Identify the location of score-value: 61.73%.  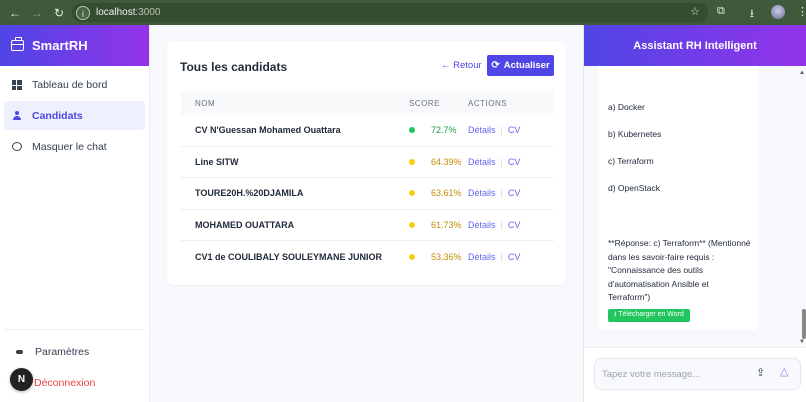
(446, 224).